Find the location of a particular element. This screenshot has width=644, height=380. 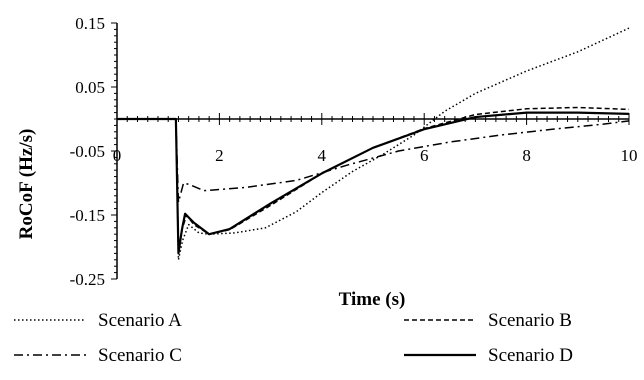

x-tick-label: 8 is located at coordinates (526, 155).